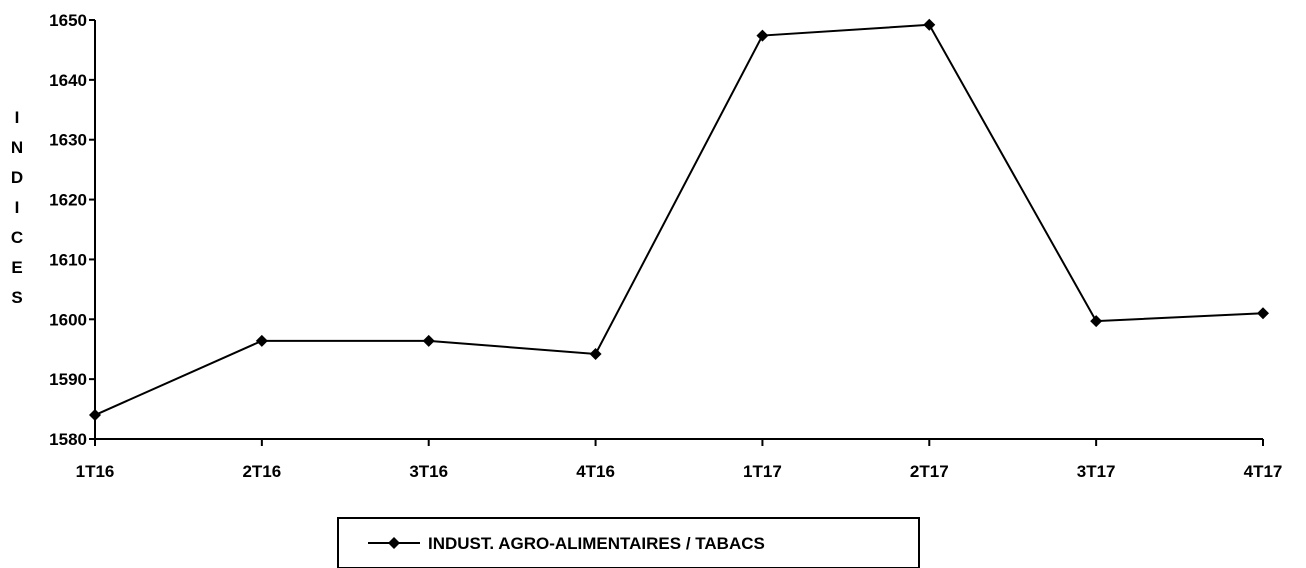  Describe the element at coordinates (17, 147) in the screenshot. I see `y-axis-label-letter: N` at that location.